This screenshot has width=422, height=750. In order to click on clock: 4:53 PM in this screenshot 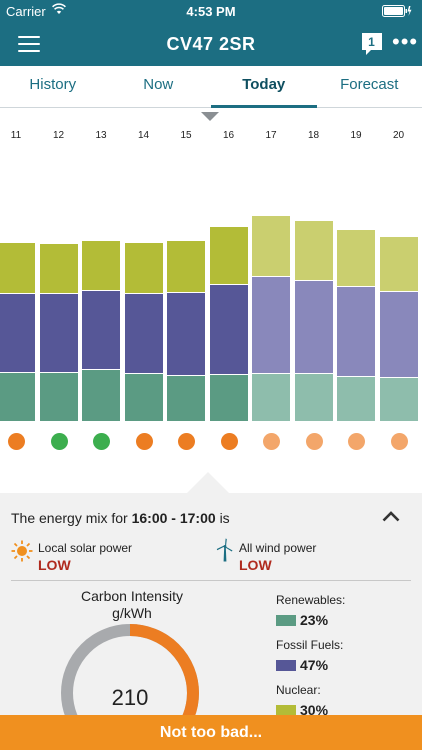, I will do `click(211, 11)`.